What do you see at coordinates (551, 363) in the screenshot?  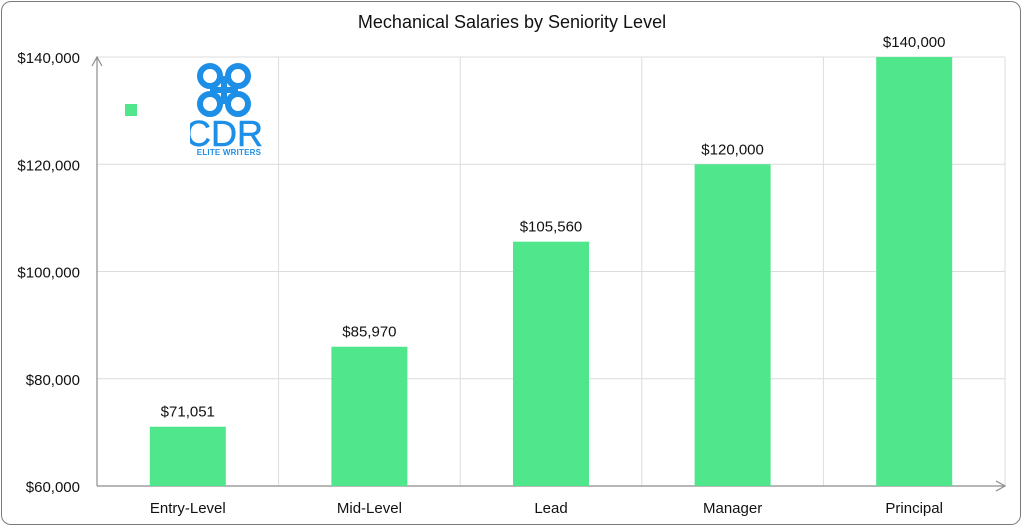 I see `bar-lead` at bounding box center [551, 363].